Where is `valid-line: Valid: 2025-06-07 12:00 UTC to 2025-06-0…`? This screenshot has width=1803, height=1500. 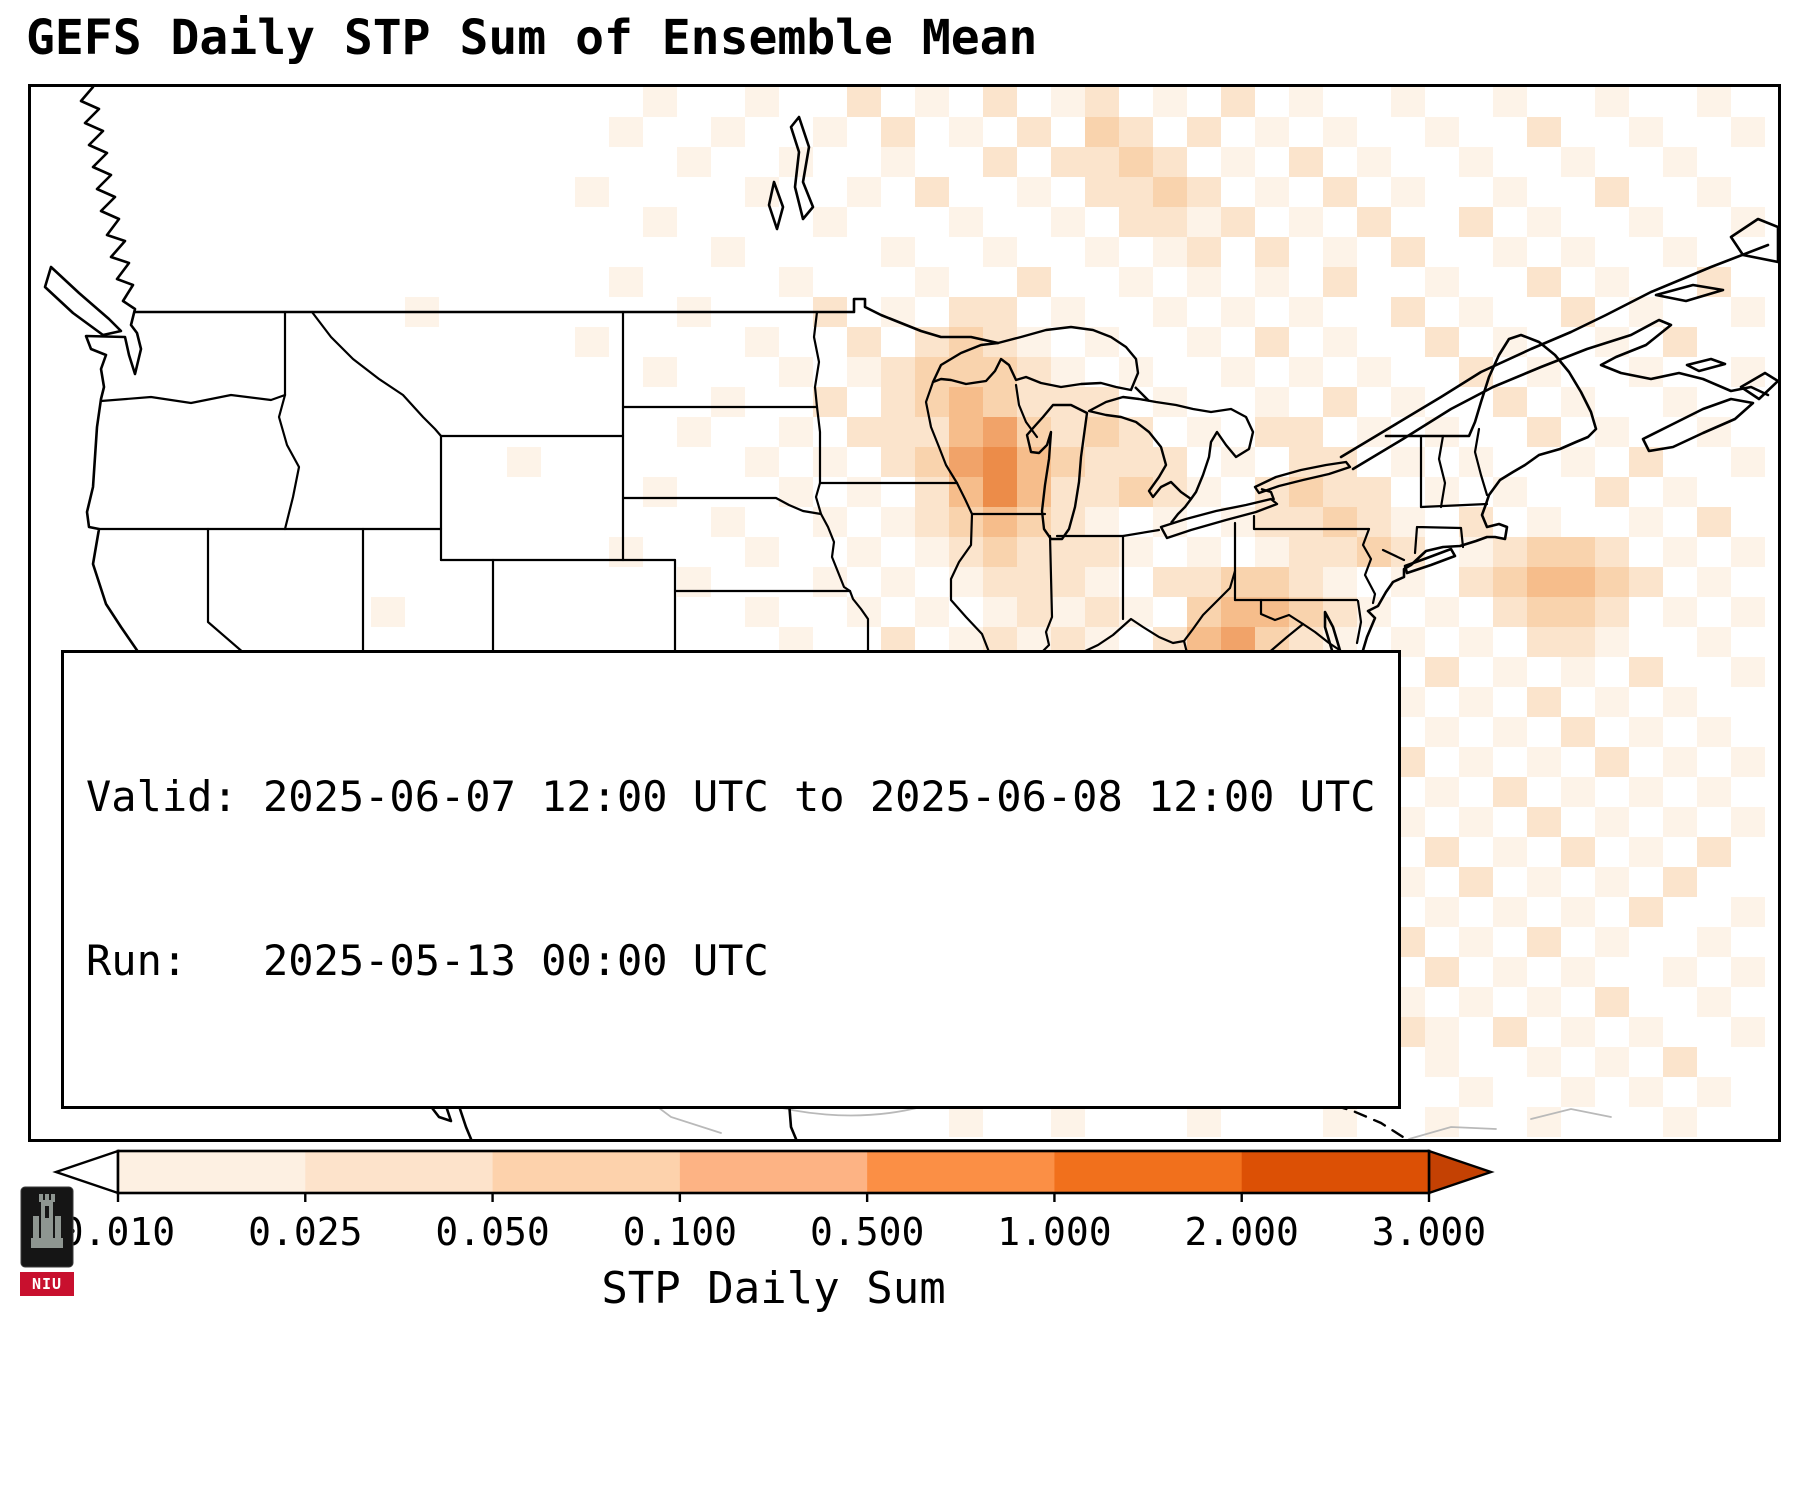
valid-line: Valid: 2025-06-07 12:00 UTC to 2025-06-0… is located at coordinates (731, 797).